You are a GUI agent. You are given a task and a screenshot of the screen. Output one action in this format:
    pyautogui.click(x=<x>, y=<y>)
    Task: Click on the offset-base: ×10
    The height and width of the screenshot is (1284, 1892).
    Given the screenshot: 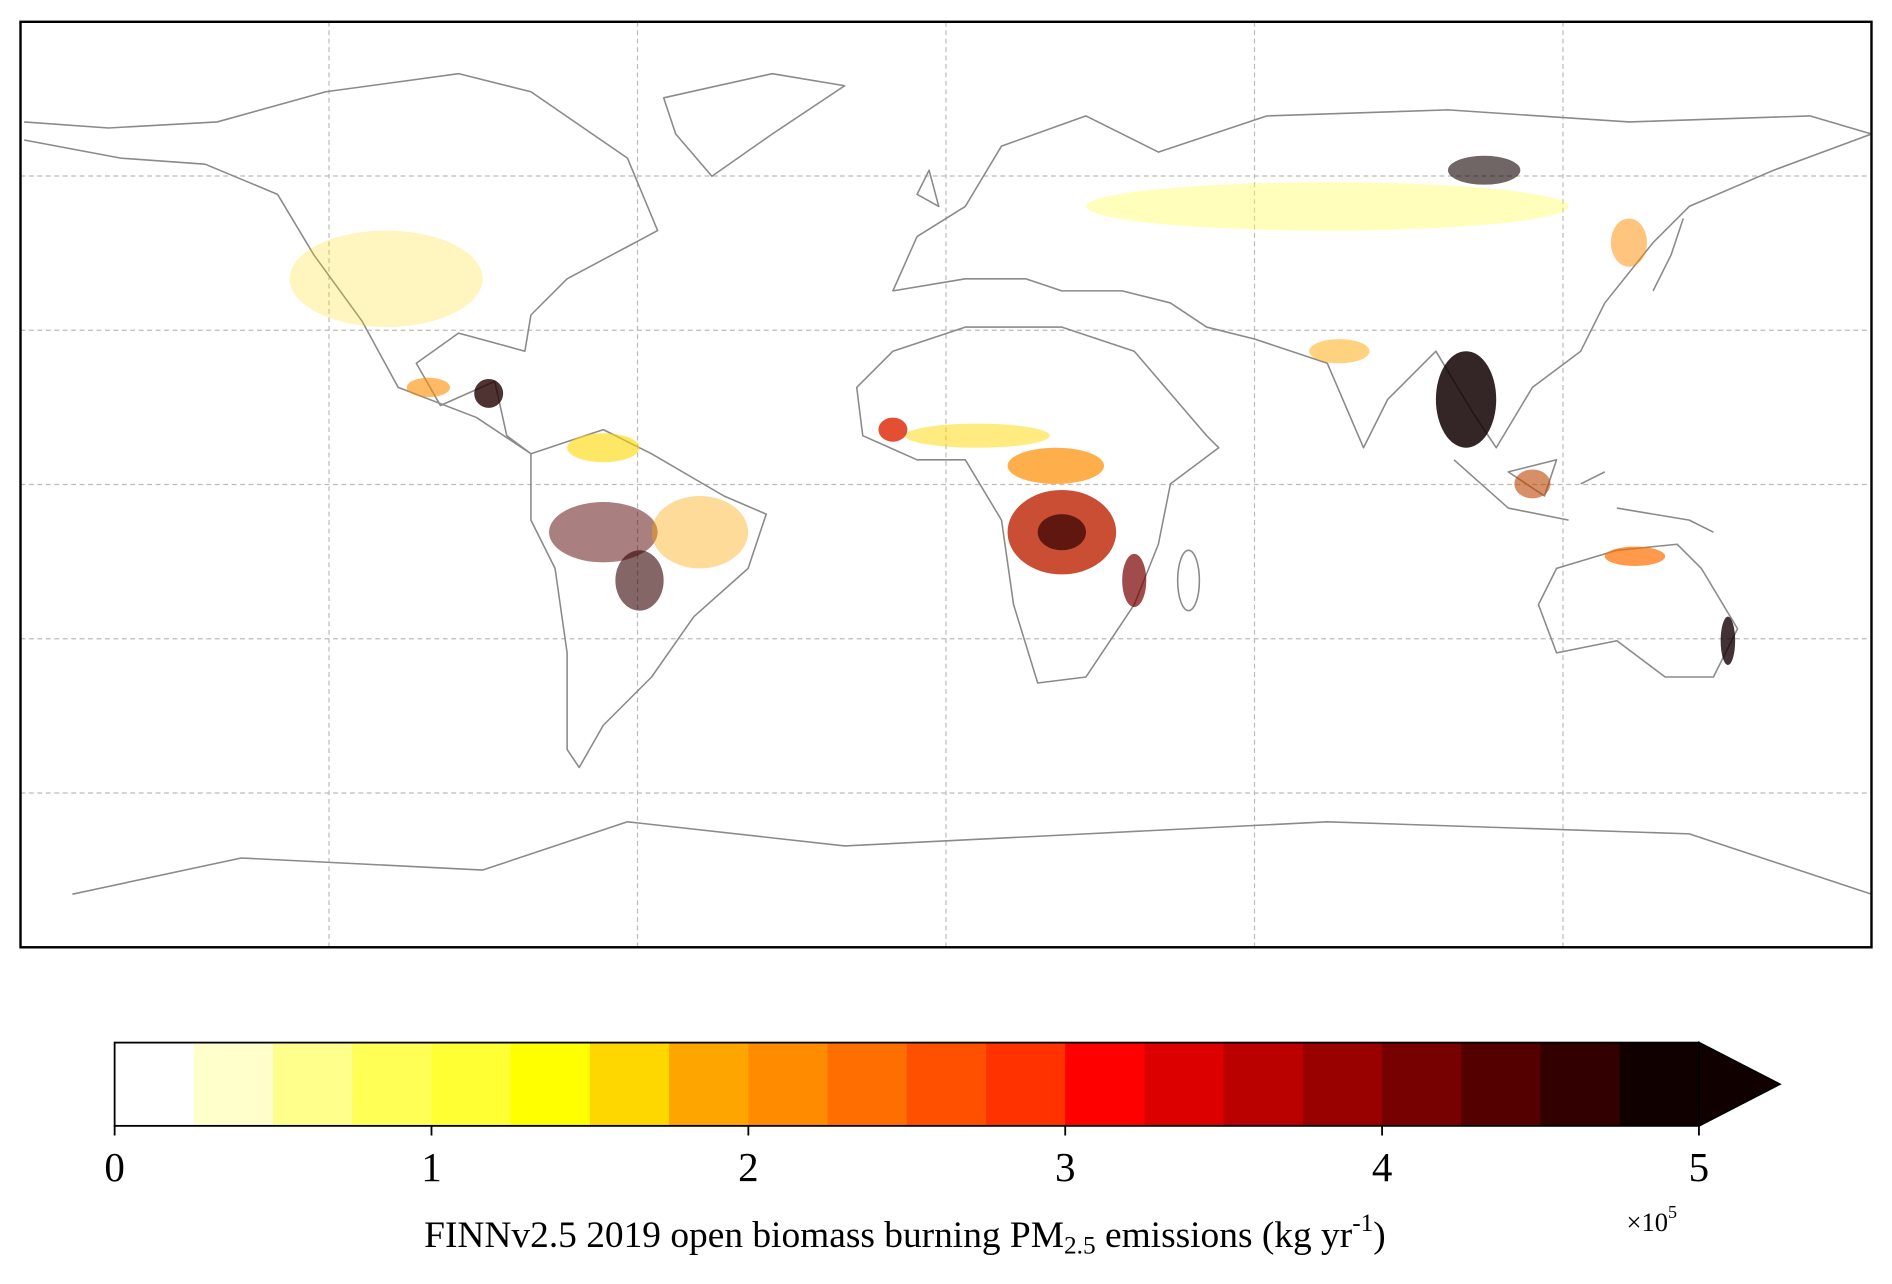 What is the action you would take?
    pyautogui.click(x=1648, y=1222)
    